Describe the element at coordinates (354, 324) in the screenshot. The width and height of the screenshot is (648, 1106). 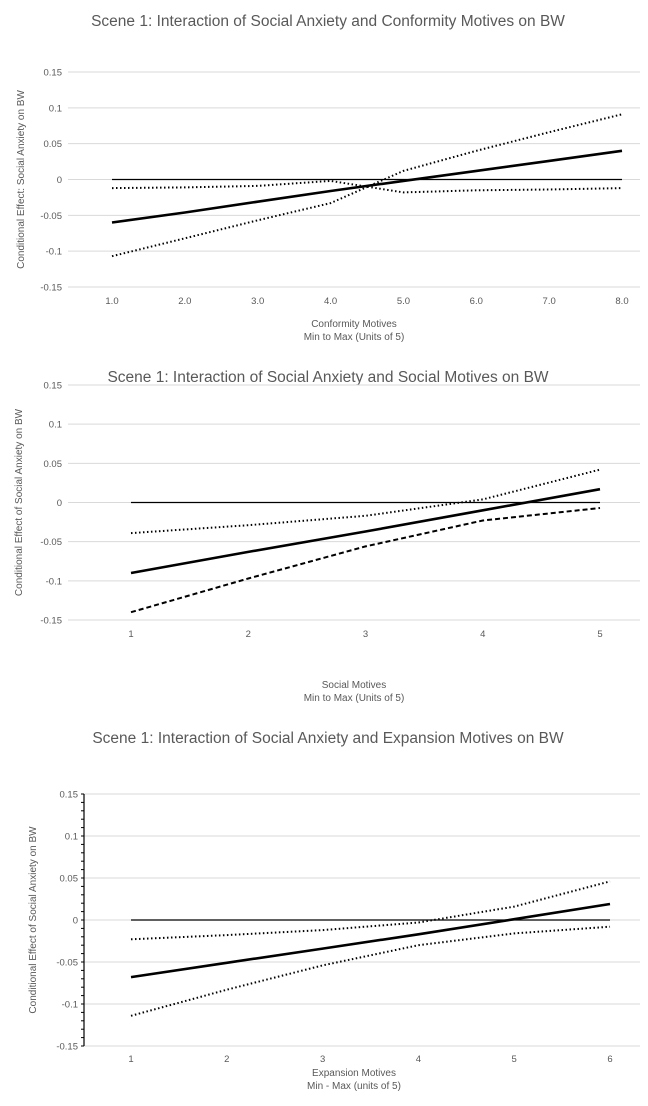
I see `x-axis-label: Conformity Motives` at that location.